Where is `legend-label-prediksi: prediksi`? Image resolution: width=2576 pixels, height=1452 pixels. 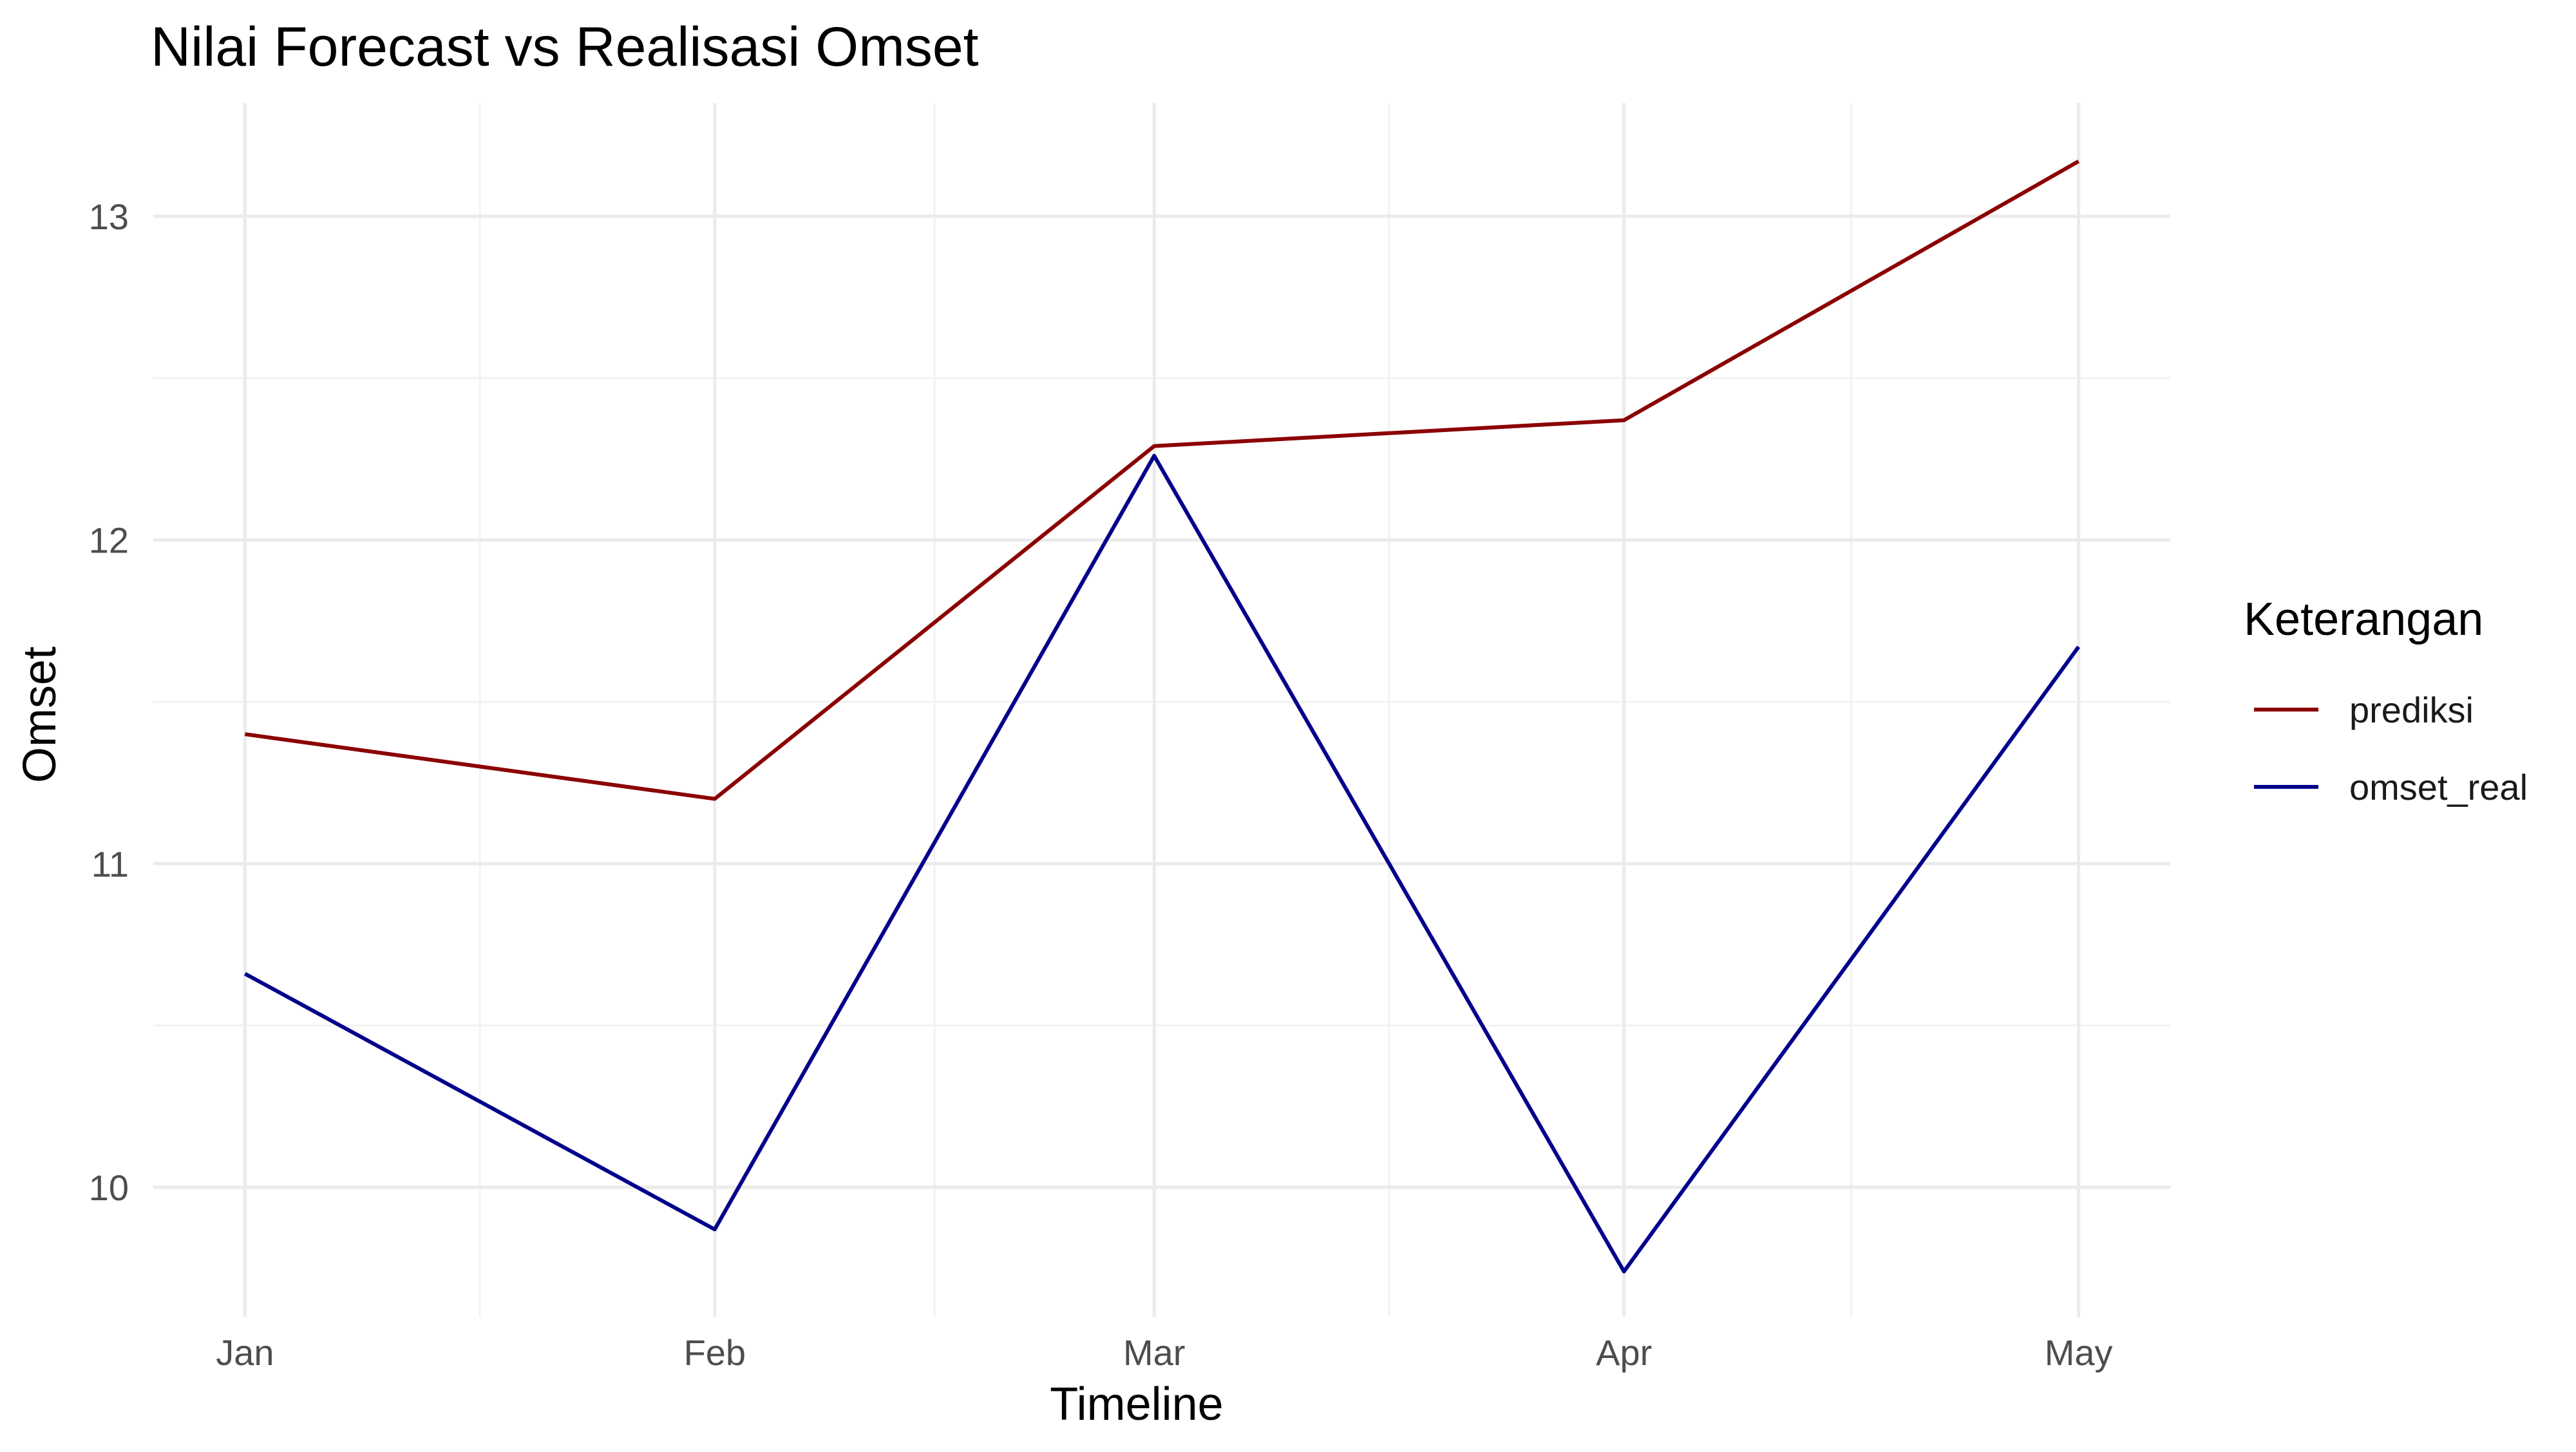
legend-label-prediksi: prediksi is located at coordinates (2411, 710).